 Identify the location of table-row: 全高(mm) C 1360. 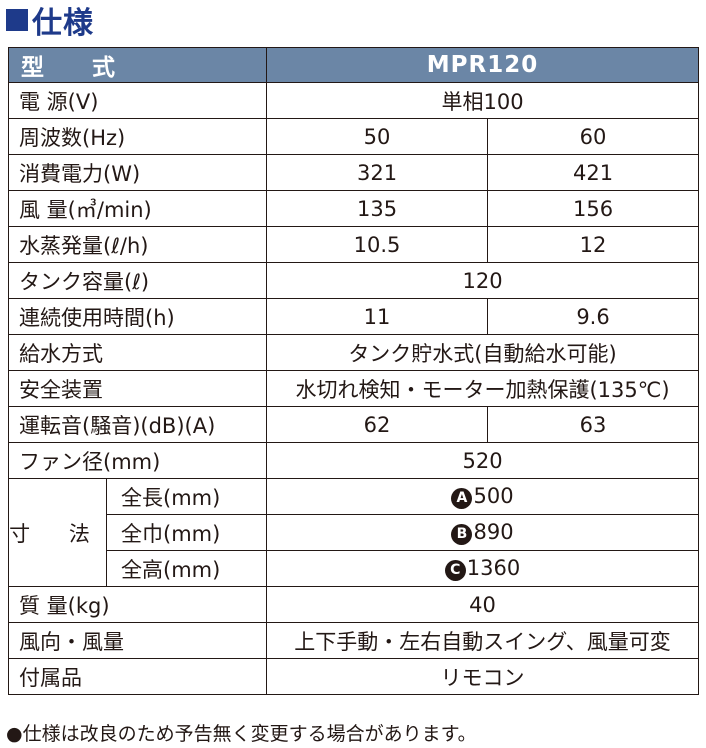
(354, 568).